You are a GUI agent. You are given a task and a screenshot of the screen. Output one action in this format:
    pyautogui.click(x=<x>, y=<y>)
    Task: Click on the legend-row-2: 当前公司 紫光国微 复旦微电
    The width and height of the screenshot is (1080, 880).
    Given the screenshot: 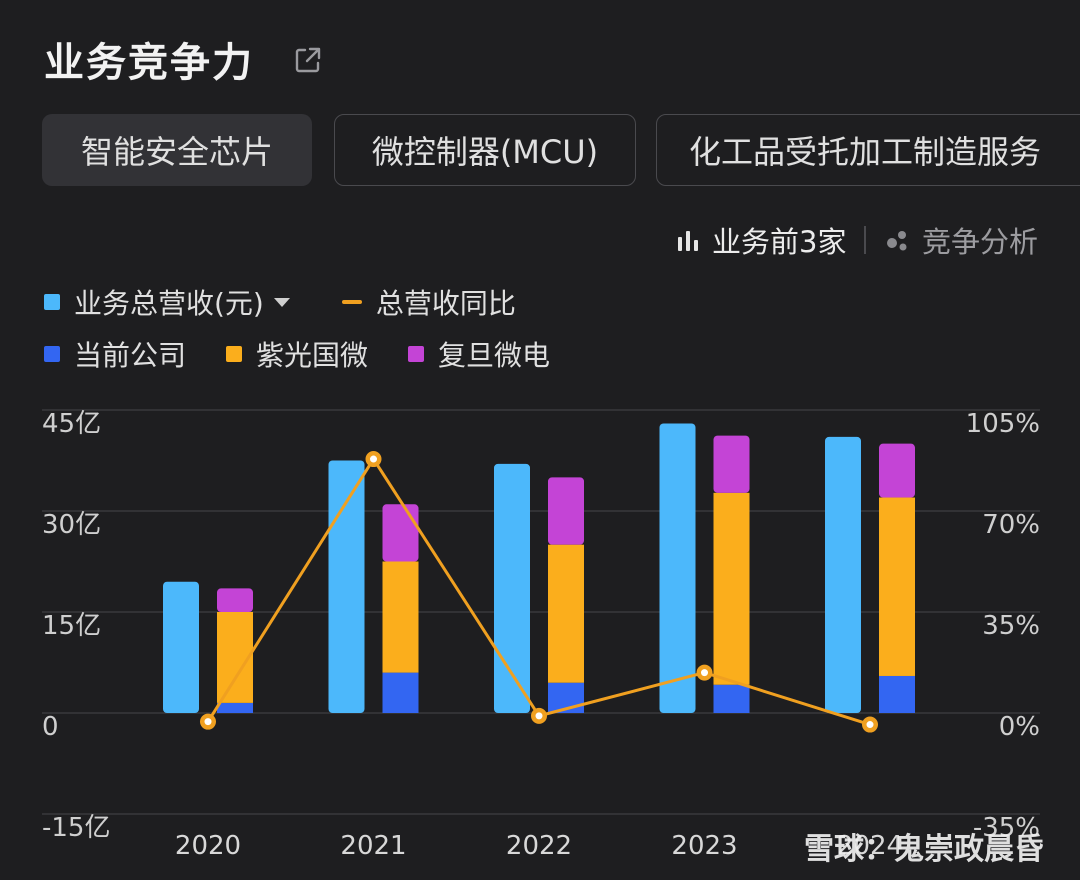 What is the action you would take?
    pyautogui.click(x=323, y=354)
    